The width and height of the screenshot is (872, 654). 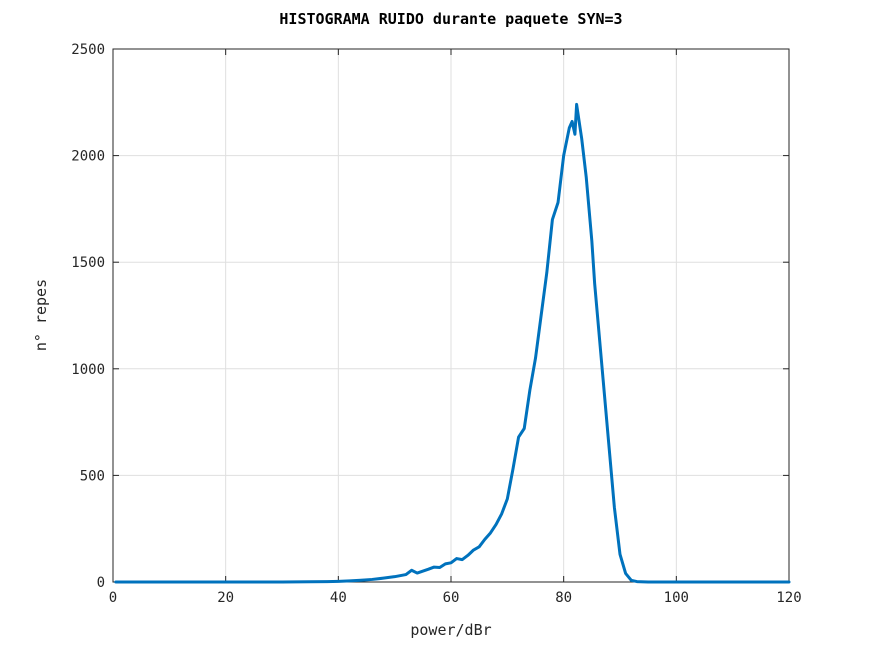 What do you see at coordinates (451, 598) in the screenshot?
I see `x-tick-label: 60` at bounding box center [451, 598].